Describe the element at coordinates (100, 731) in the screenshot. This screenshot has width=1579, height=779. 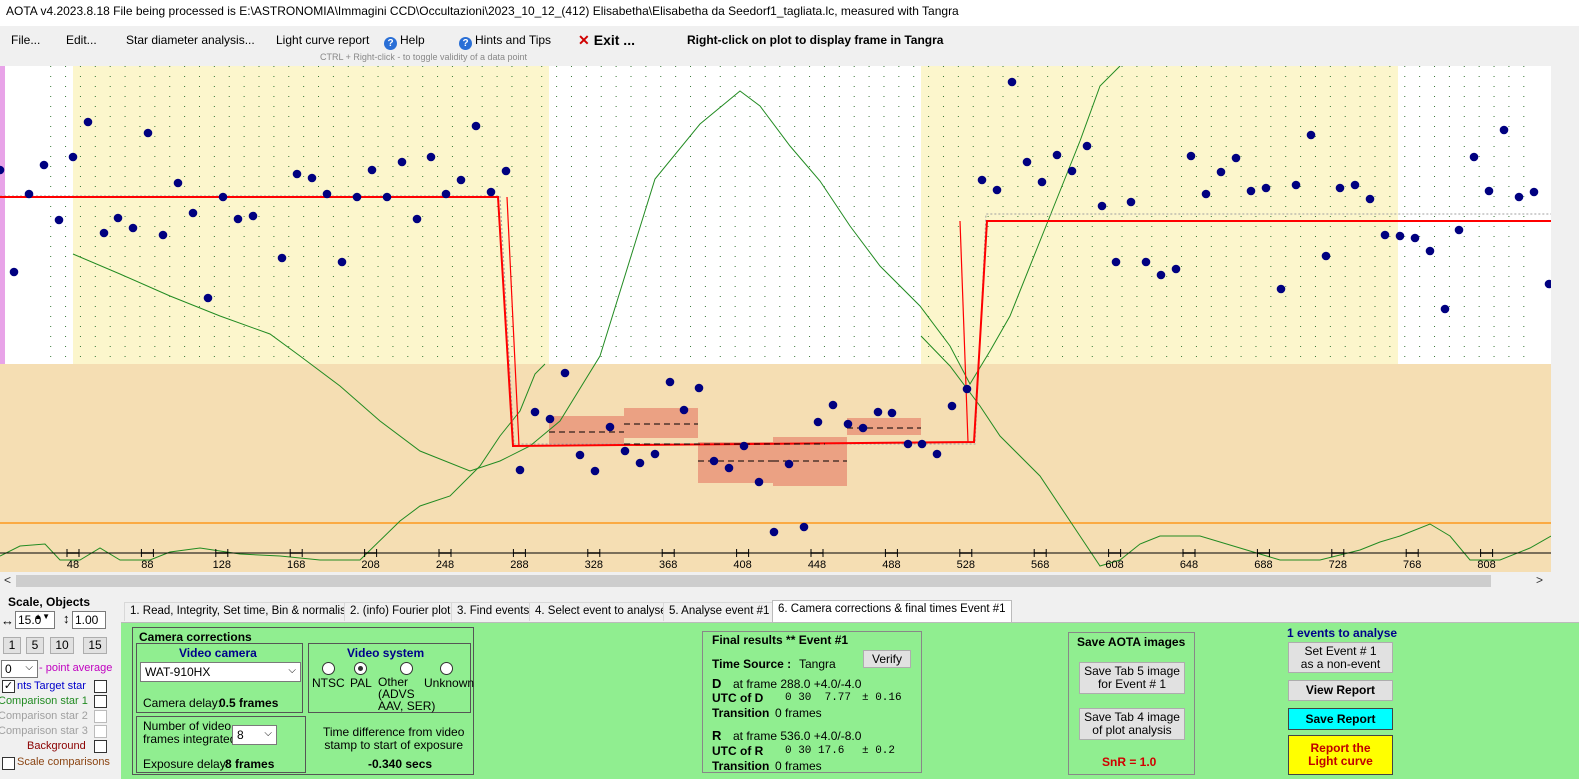
I see `comparison3-checkbox` at that location.